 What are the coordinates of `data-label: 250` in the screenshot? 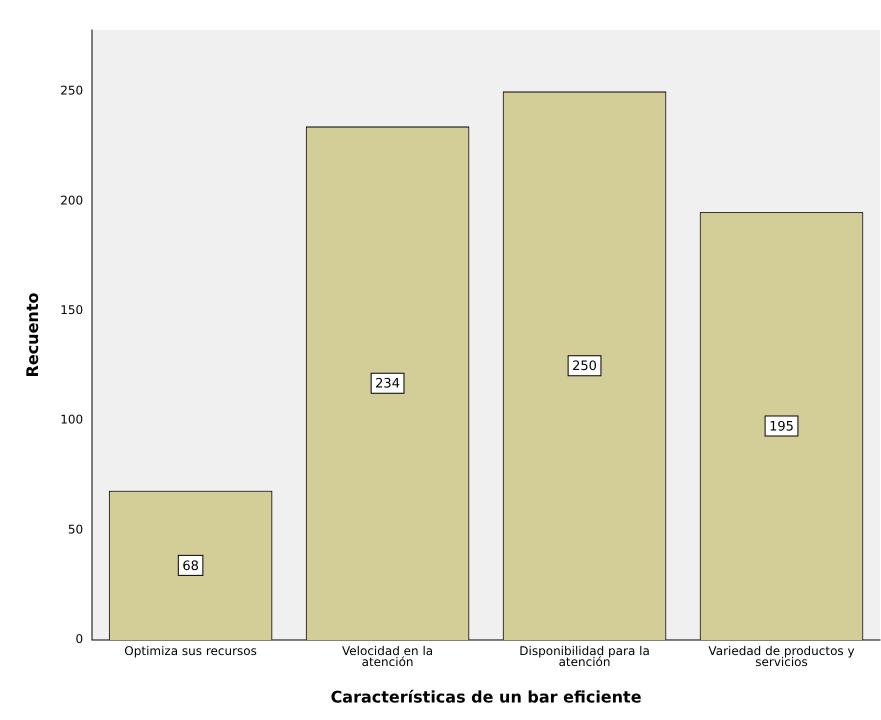 It's located at (584, 366).